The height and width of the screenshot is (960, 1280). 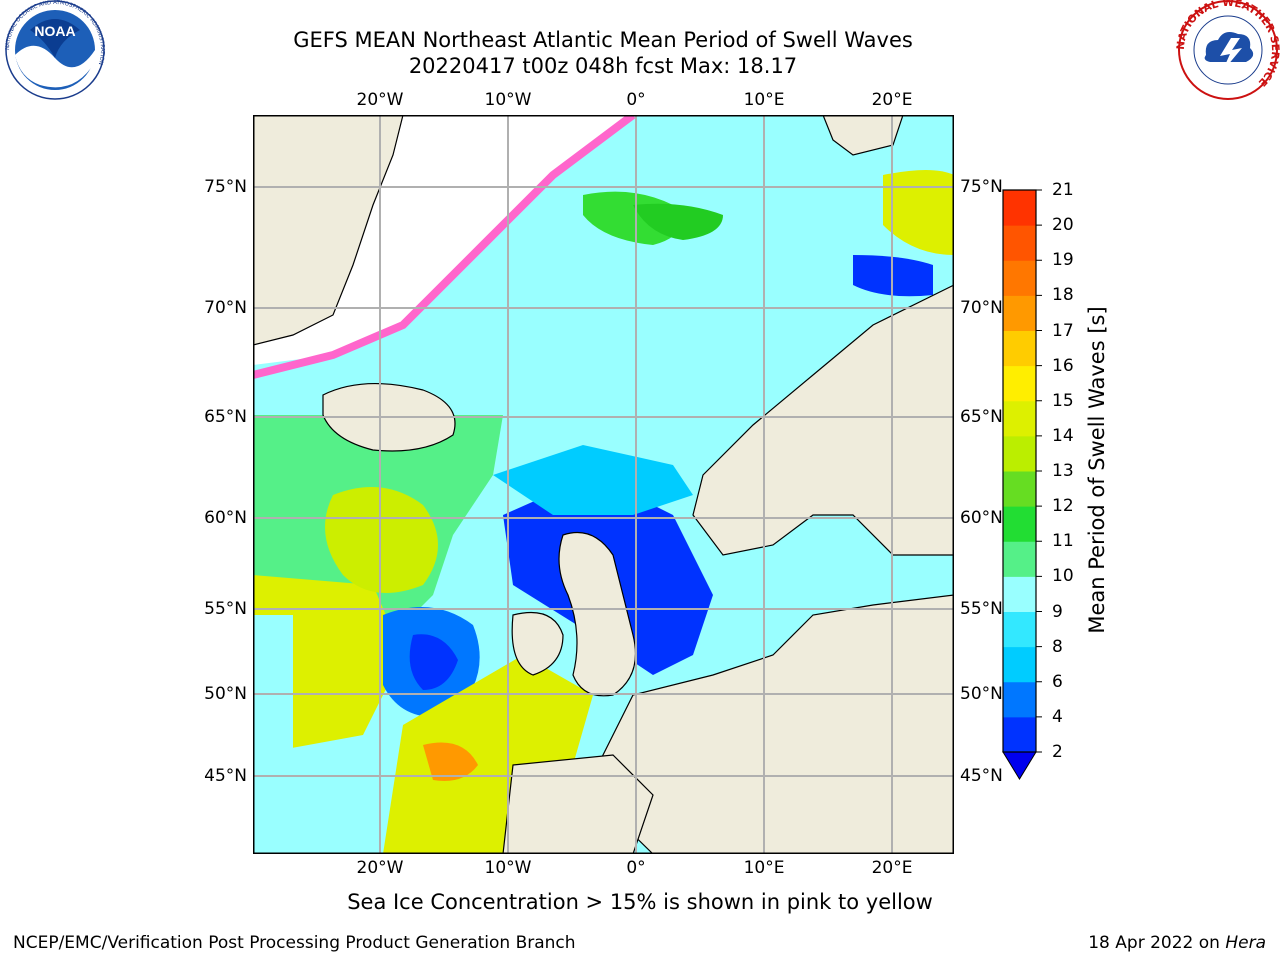 I want to click on lat-right-45n: 45°N, so click(x=981, y=776).